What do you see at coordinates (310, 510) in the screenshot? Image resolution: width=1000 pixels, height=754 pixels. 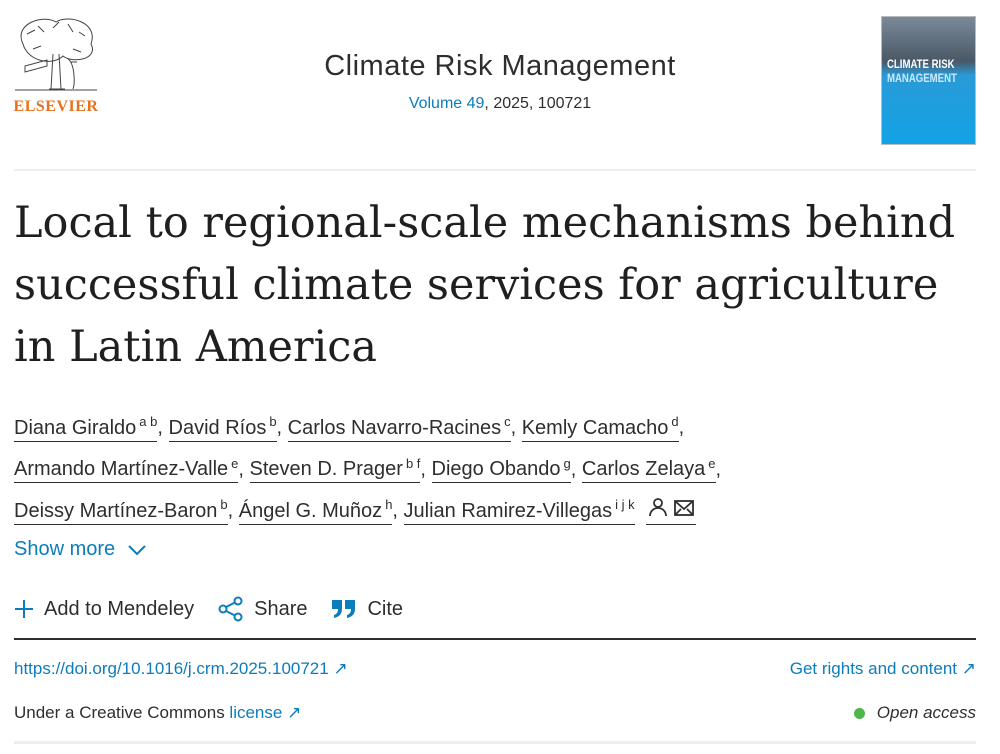 I see `author-name: Ángel G. Muñoz` at bounding box center [310, 510].